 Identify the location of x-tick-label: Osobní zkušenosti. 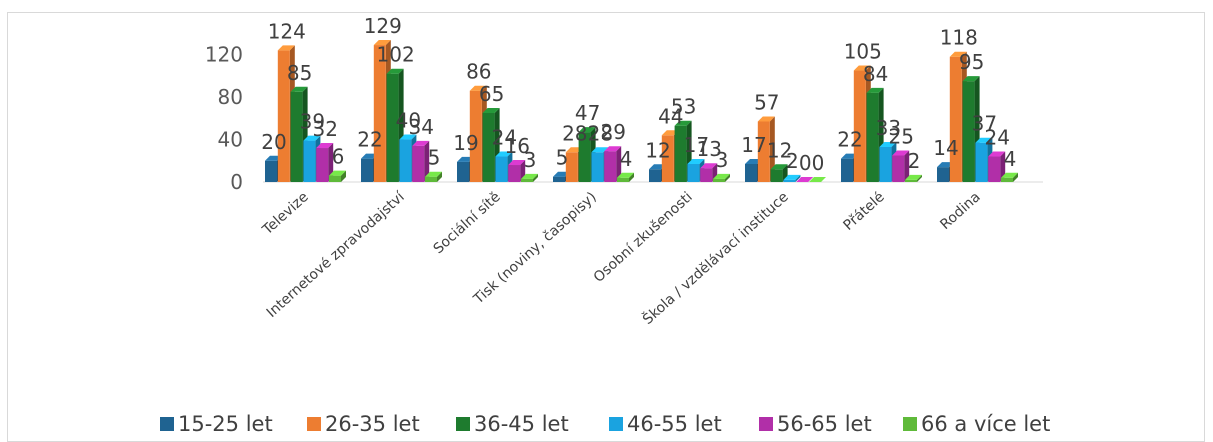
(643, 237).